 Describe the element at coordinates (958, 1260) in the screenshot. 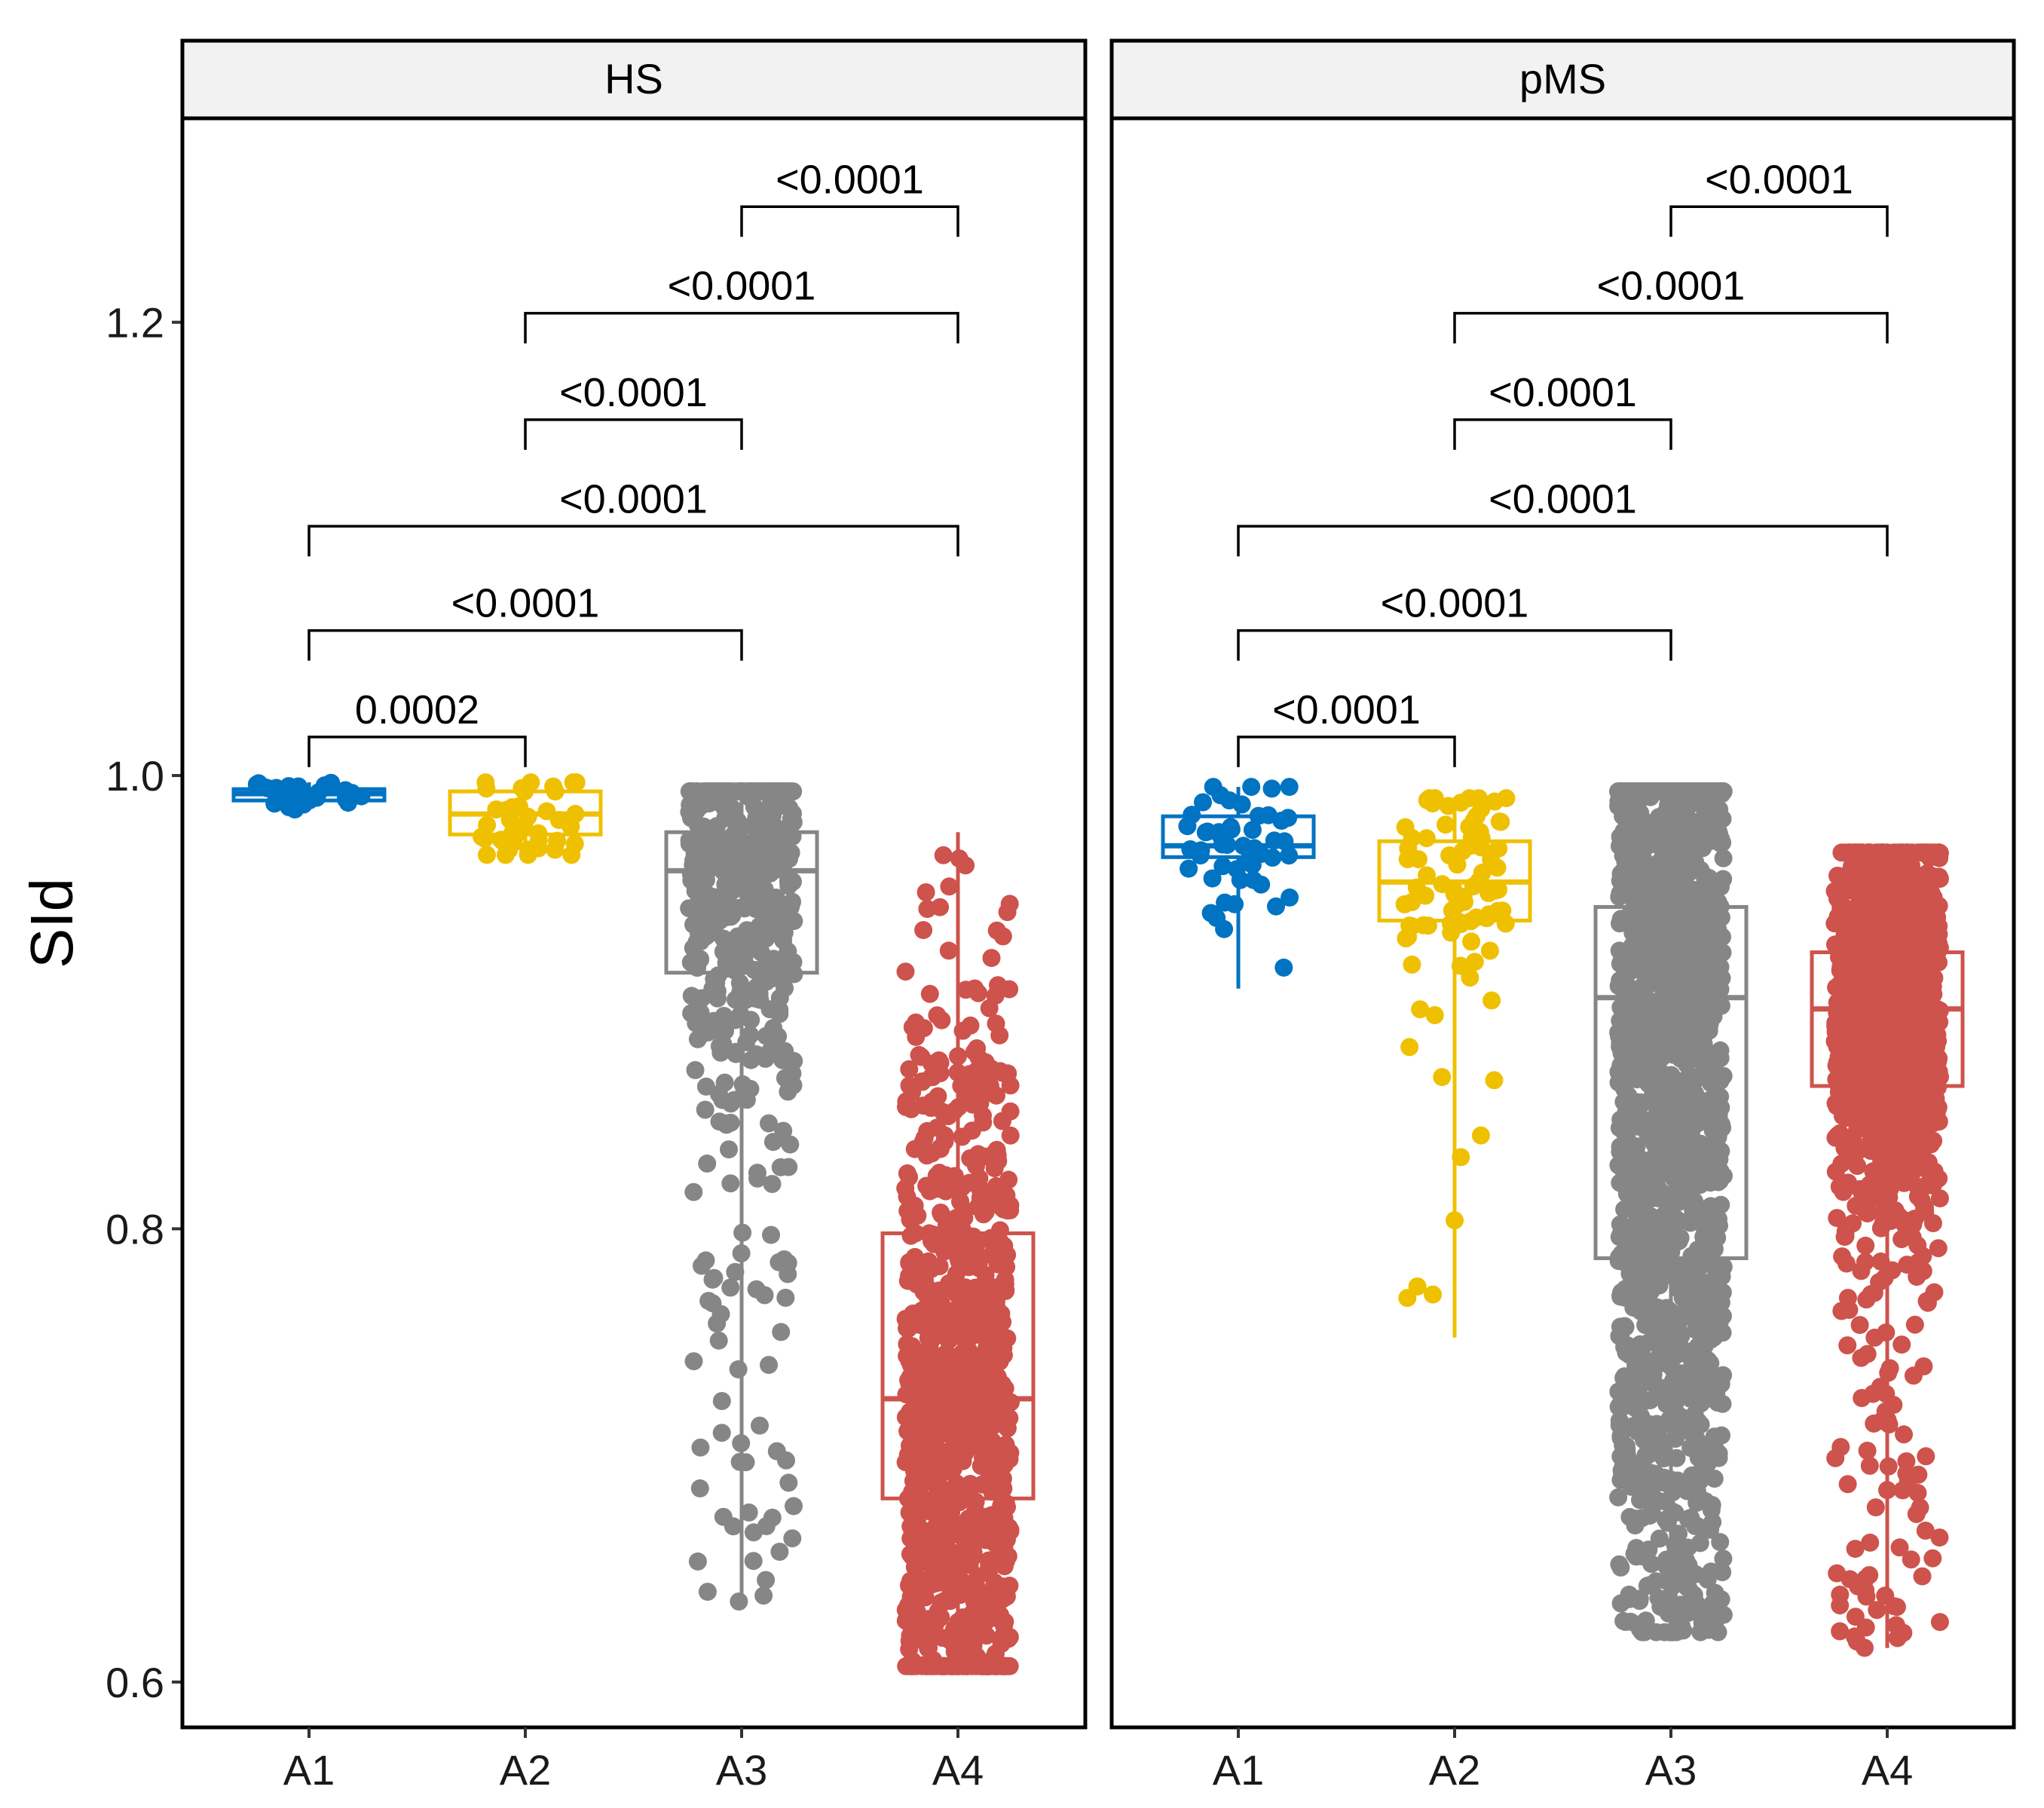

I see `points-a4` at that location.